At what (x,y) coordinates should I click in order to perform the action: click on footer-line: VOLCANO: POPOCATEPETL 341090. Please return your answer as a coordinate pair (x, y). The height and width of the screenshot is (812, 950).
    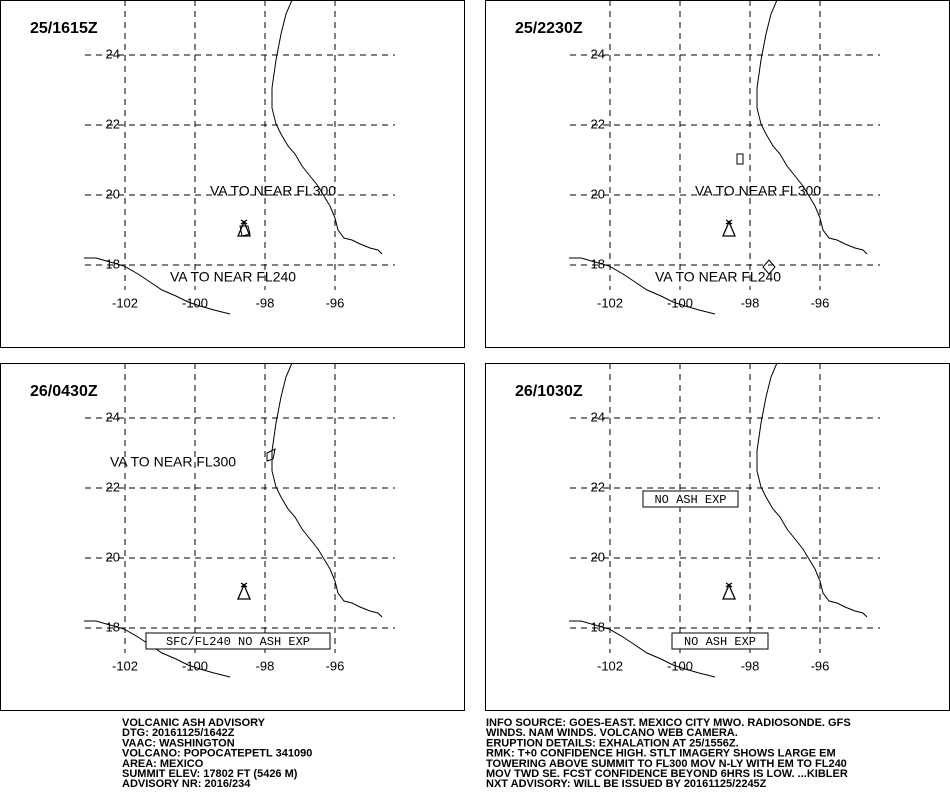
    Looking at the image, I should click on (217, 754).